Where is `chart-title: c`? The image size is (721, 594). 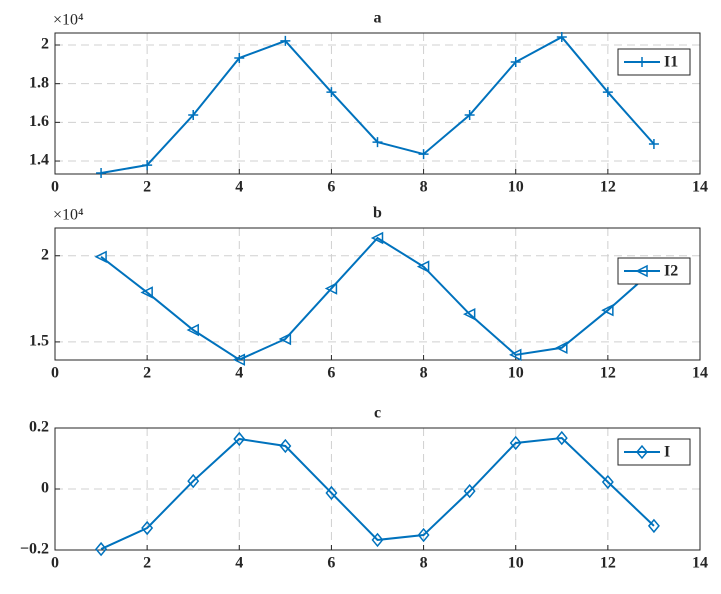 chart-title: c is located at coordinates (377, 413).